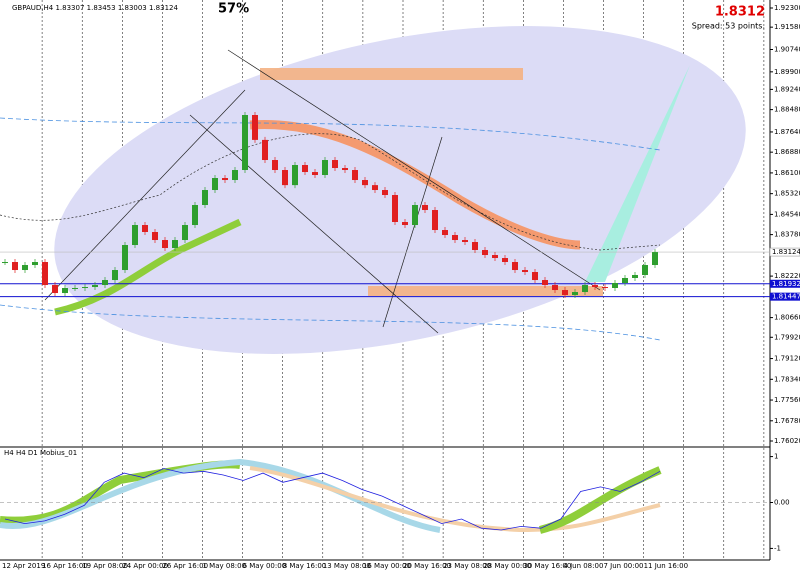 Image resolution: width=800 pixels, height=572 pixels. What do you see at coordinates (583, 566) in the screenshot?
I see `x-tick-label: 4 Jun 08:00` at bounding box center [583, 566].